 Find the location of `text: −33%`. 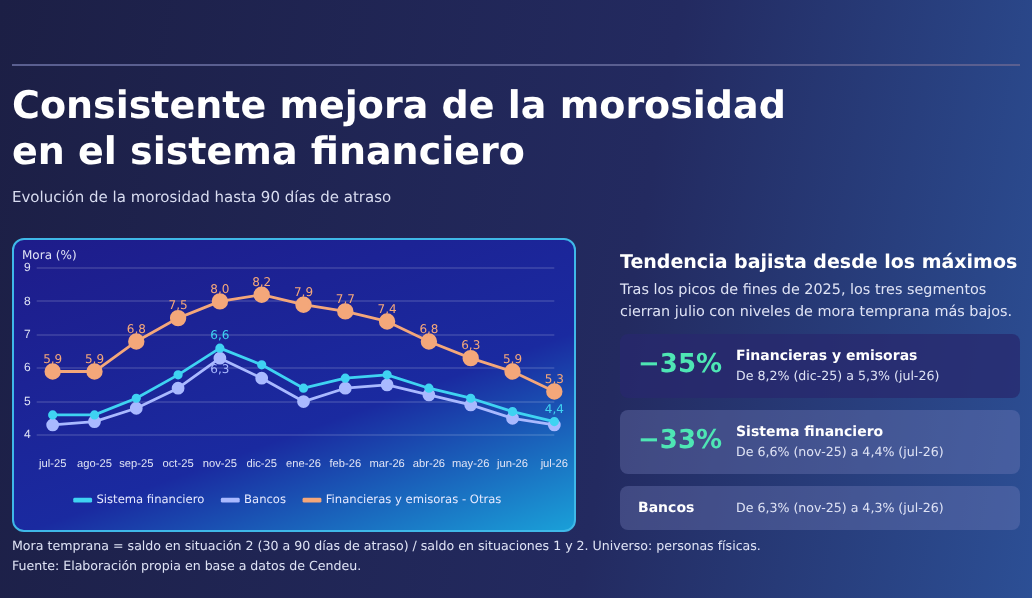

text: −33% is located at coordinates (680, 441).